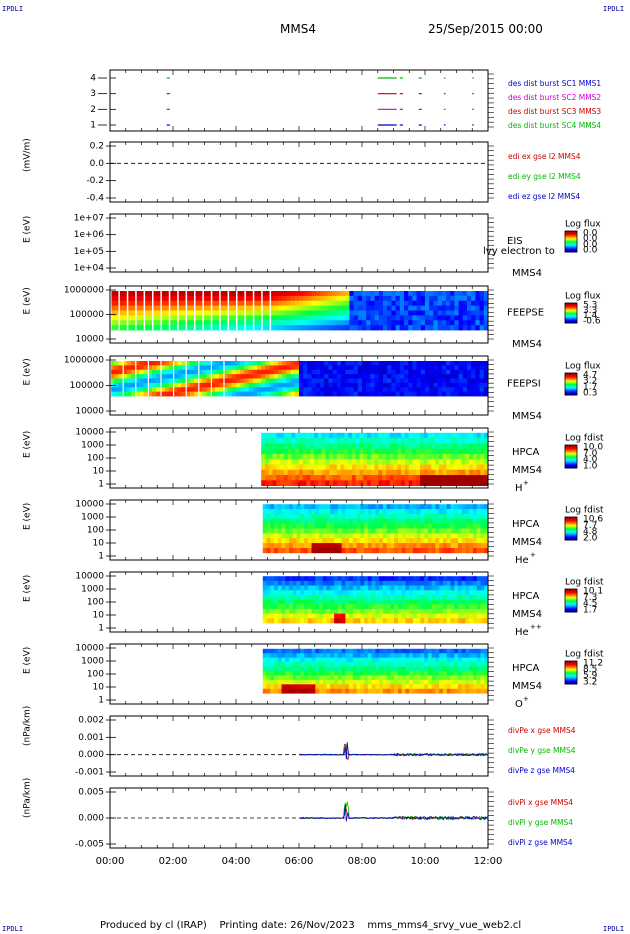 The width and height of the screenshot is (630, 934). I want to click on hpca-o-ytick-label: 1000, so click(92, 662).